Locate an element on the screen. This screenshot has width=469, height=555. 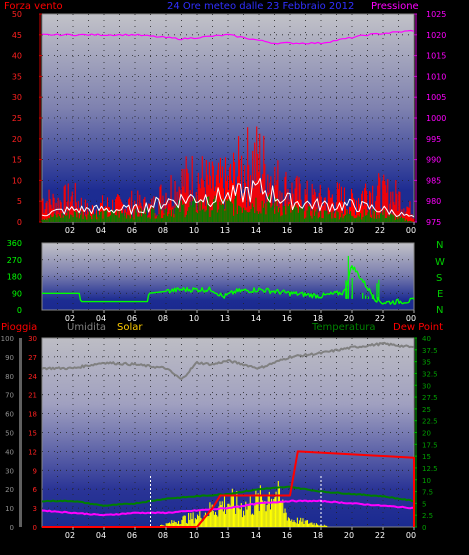
humidity-tick-label: 80 is located at coordinates (9, 377).